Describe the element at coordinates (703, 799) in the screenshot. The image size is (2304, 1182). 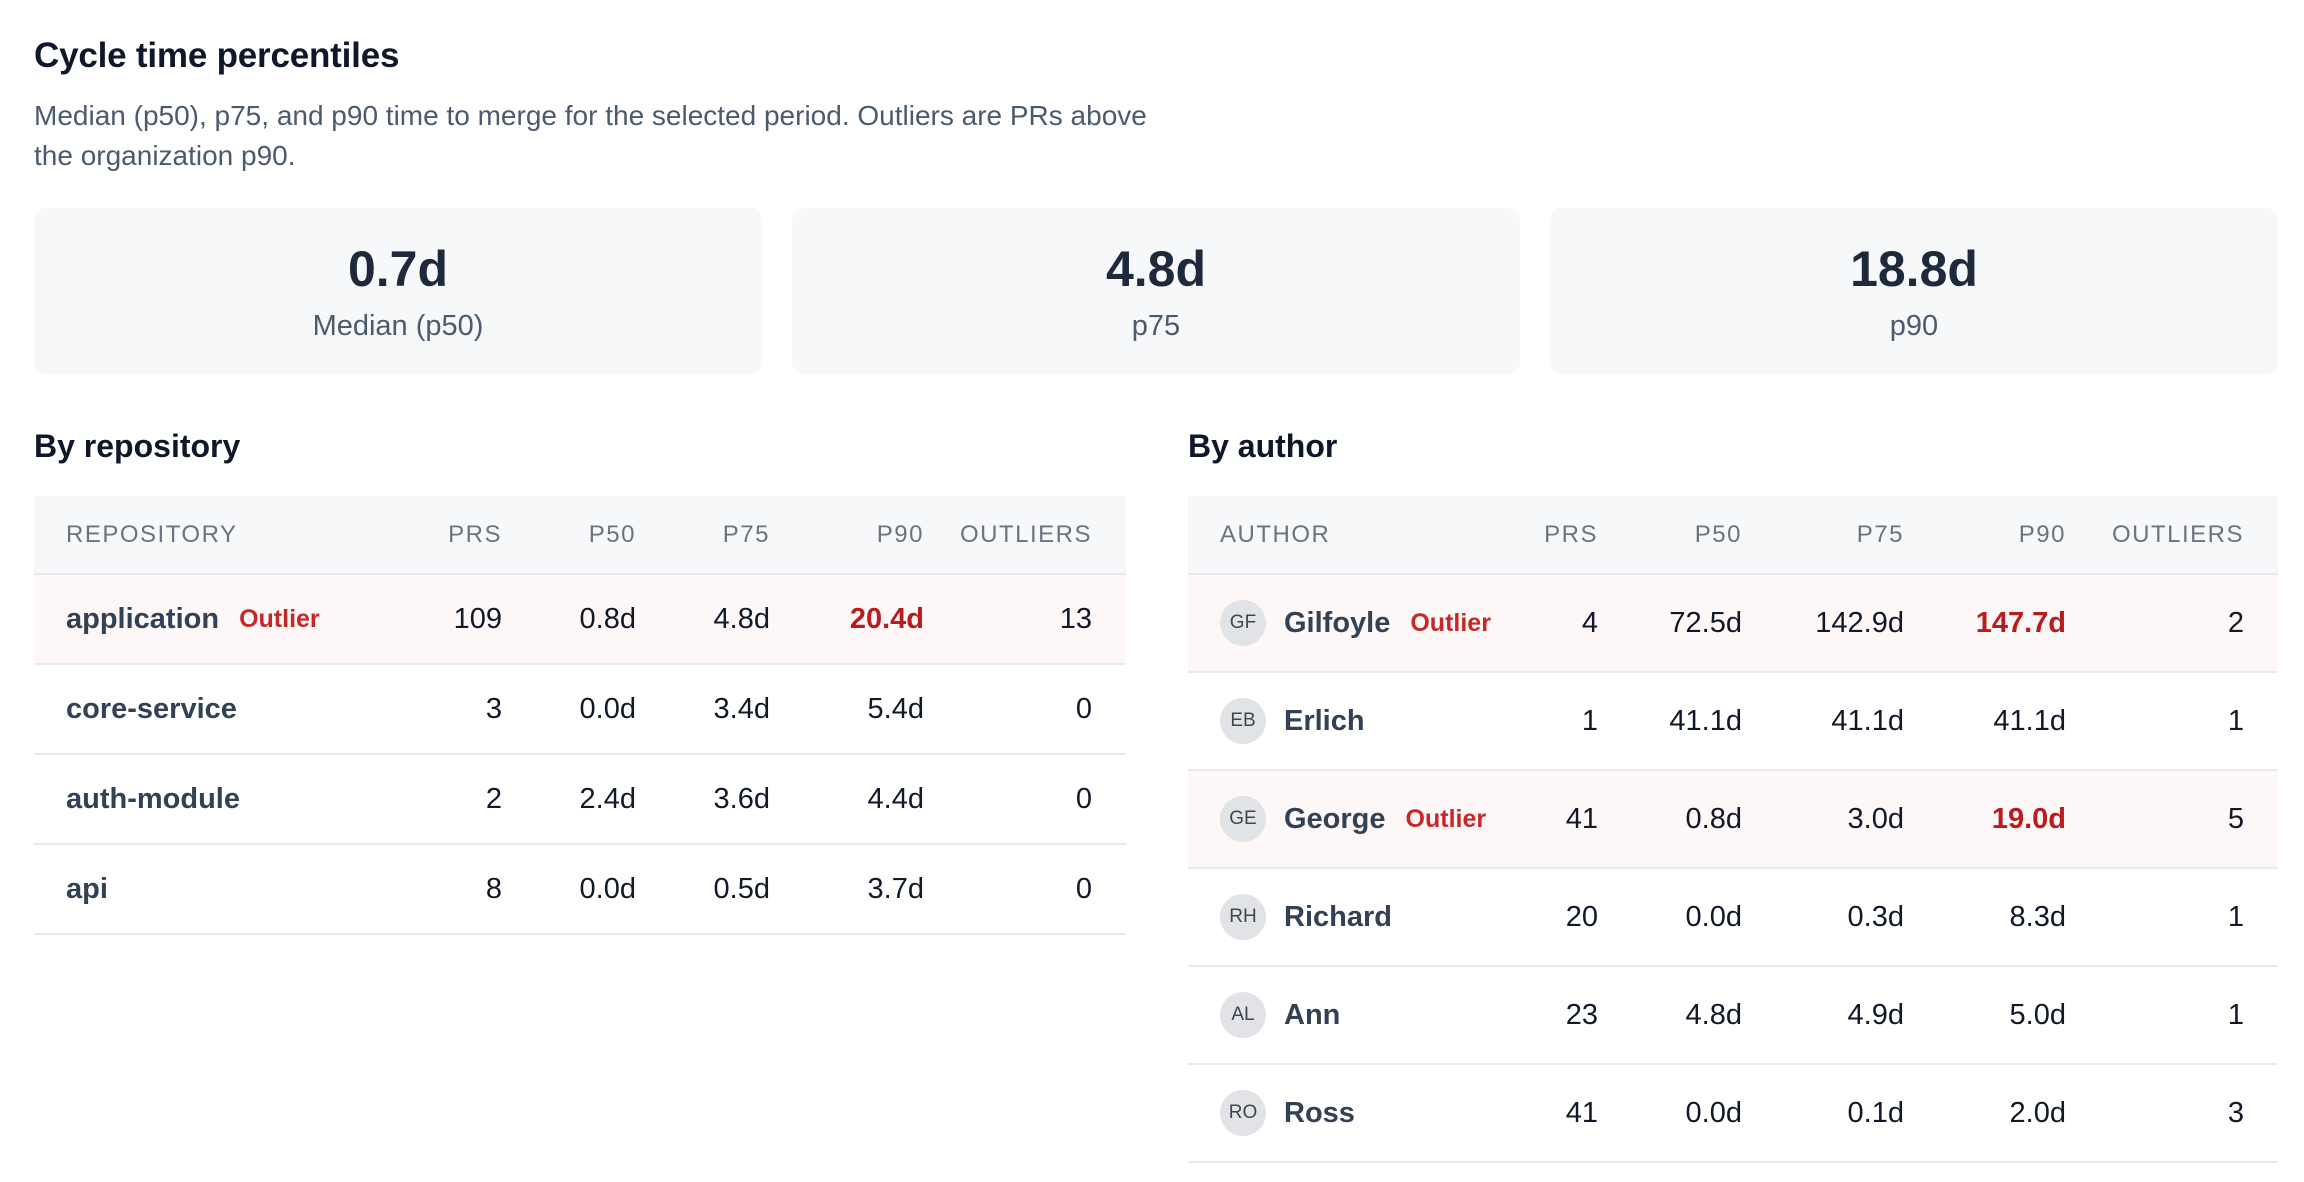
I see `p75-cell: 3.6d` at that location.